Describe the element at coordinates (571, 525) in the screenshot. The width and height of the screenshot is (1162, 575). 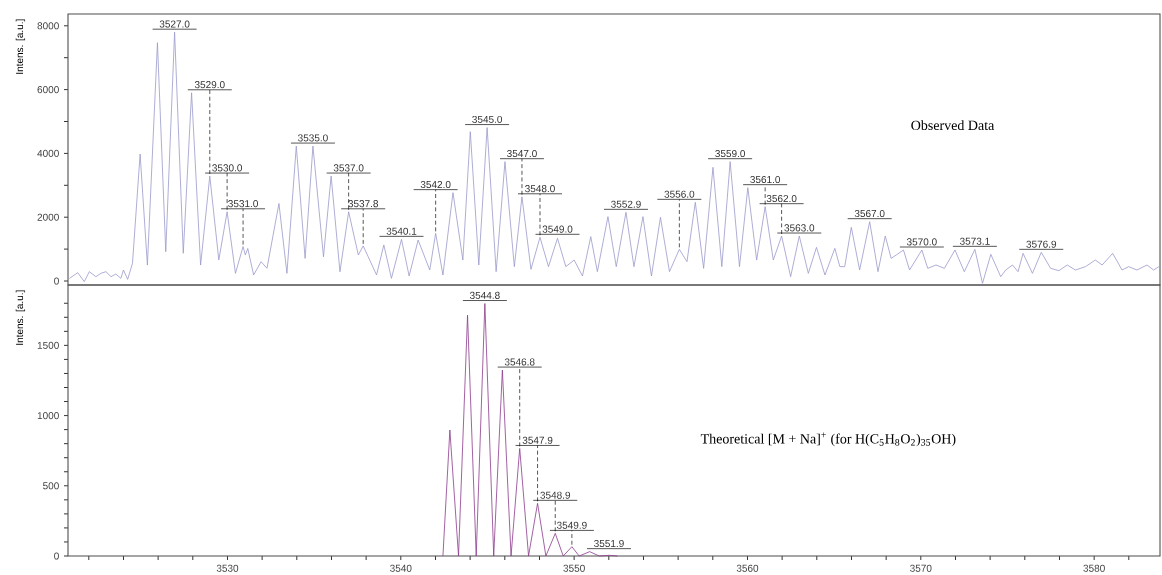
I see `annotation: 3549.9` at that location.